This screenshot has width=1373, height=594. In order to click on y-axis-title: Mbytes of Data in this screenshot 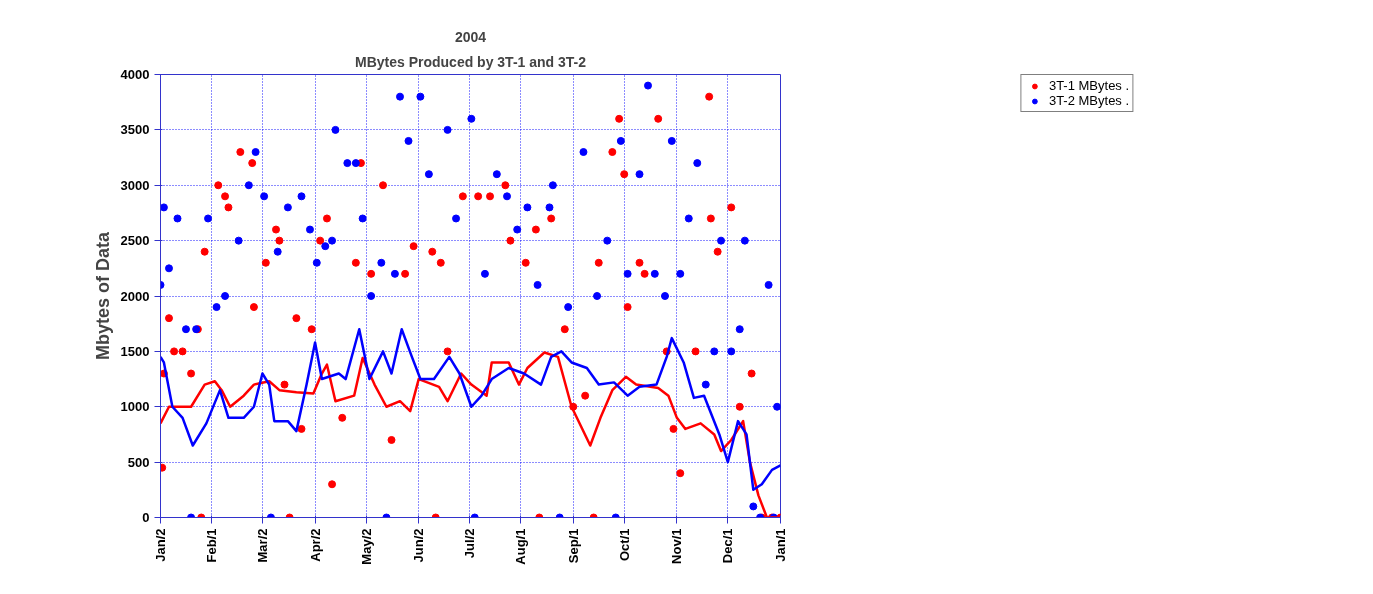, I will do `click(102, 296)`.